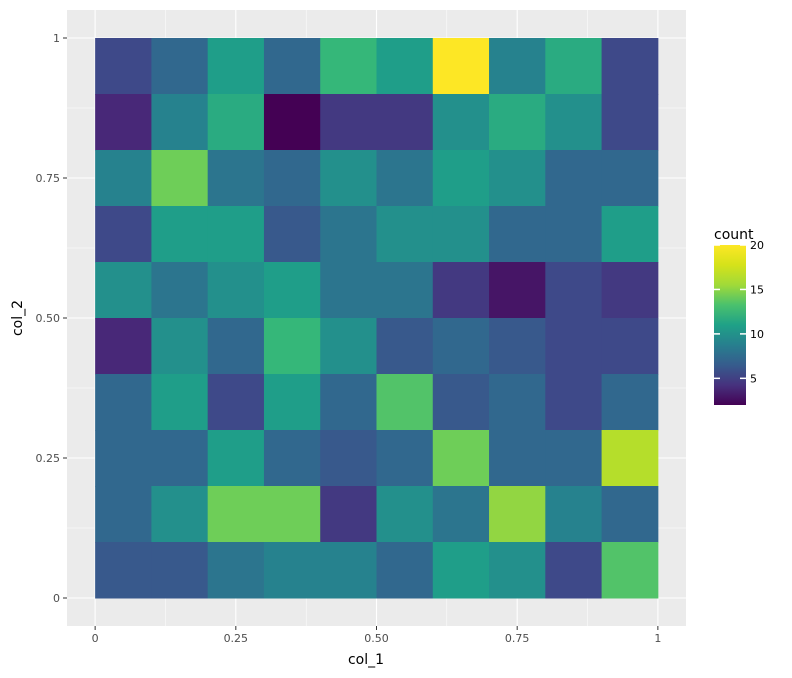 The image size is (792, 678). What do you see at coordinates (18, 318) in the screenshot?
I see `y-axis-title: col_2` at bounding box center [18, 318].